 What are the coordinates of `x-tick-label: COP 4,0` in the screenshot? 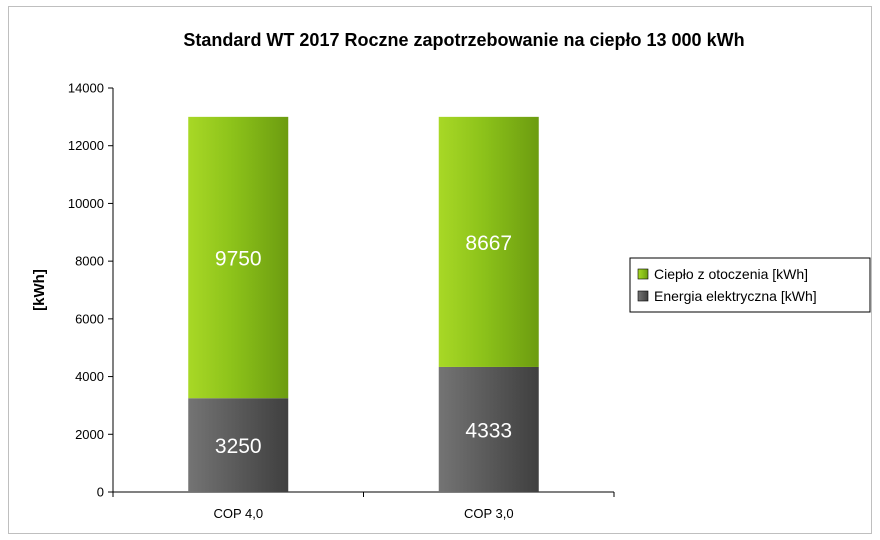 It's located at (238, 513).